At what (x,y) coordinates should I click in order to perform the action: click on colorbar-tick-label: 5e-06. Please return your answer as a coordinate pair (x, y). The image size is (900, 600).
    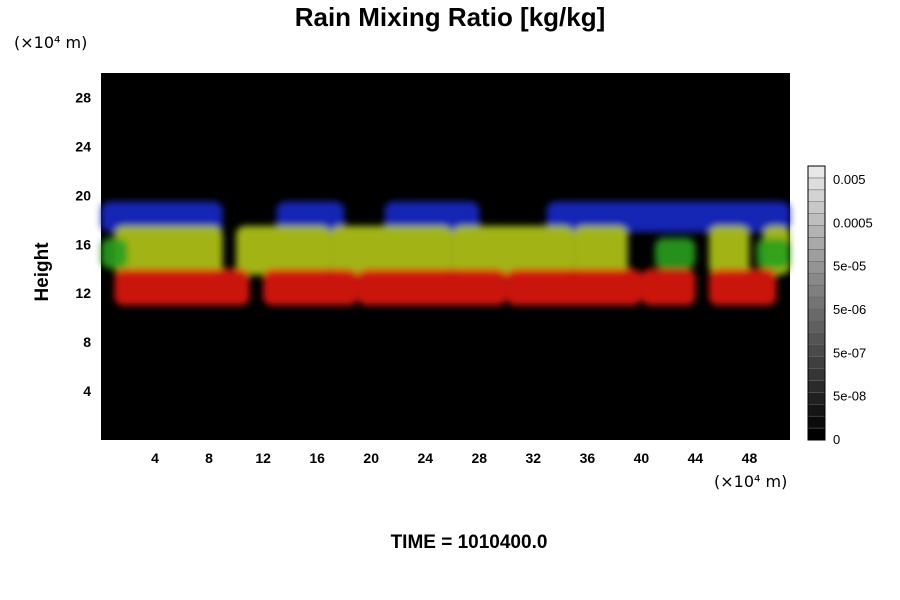
    Looking at the image, I should click on (849, 309).